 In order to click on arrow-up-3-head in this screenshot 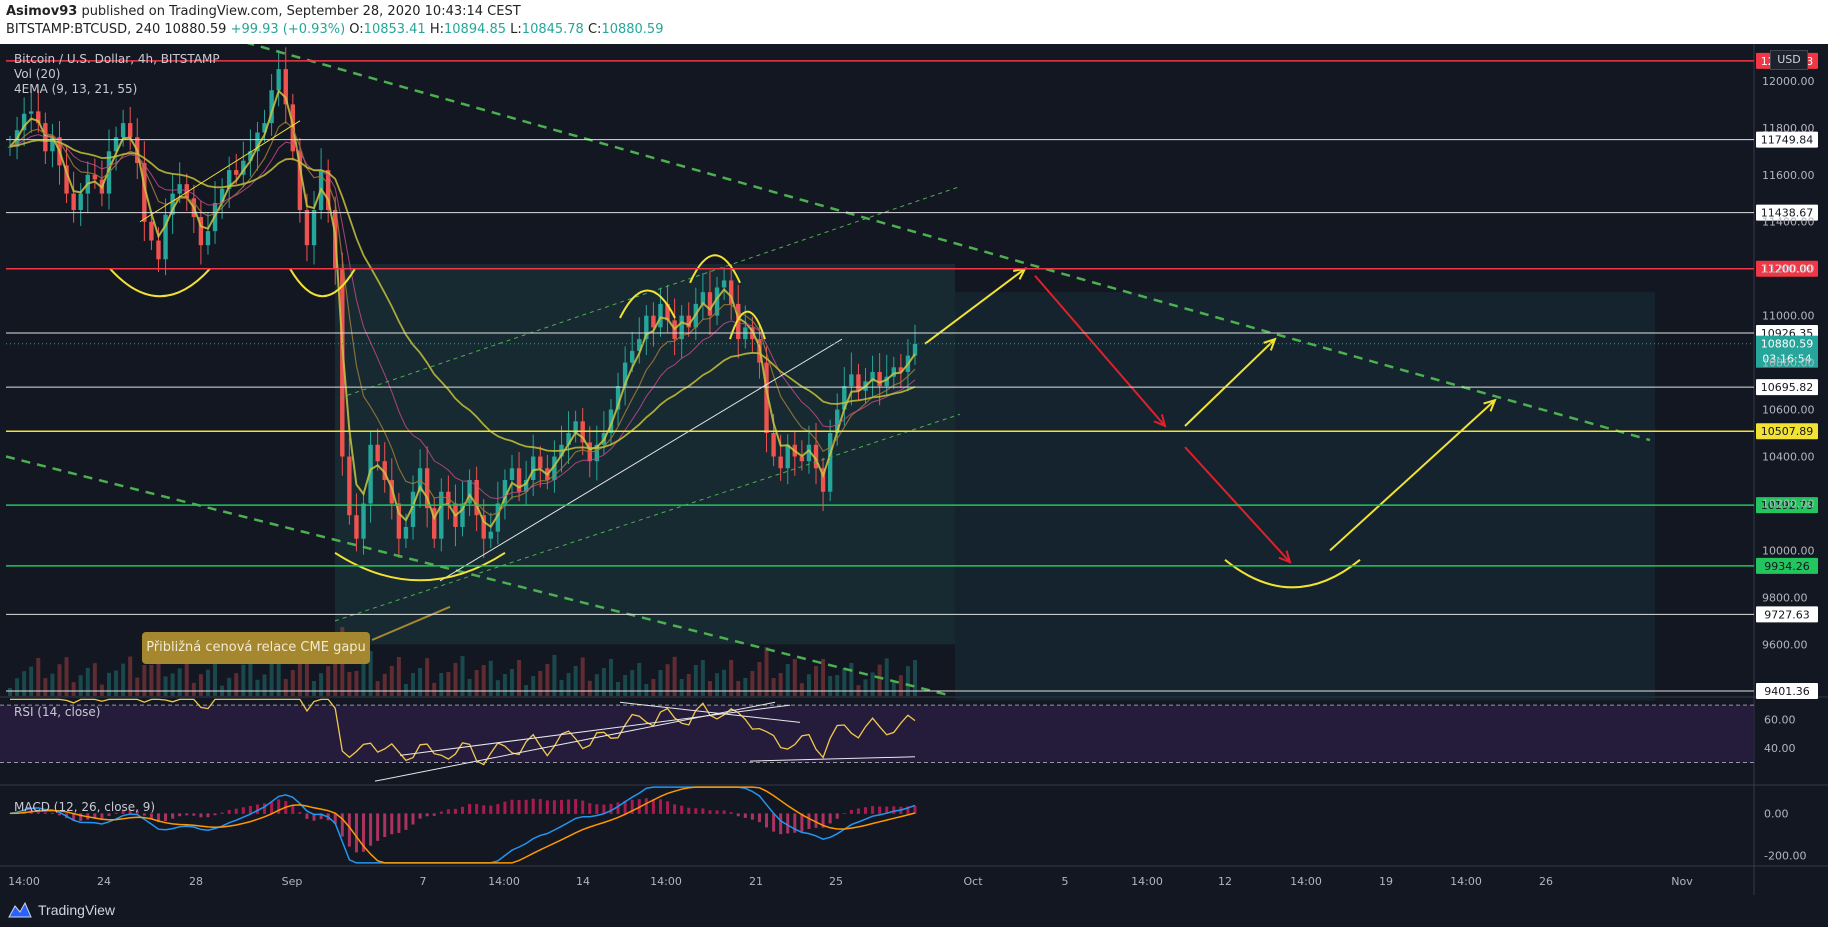, I will do `click(1490, 405)`.